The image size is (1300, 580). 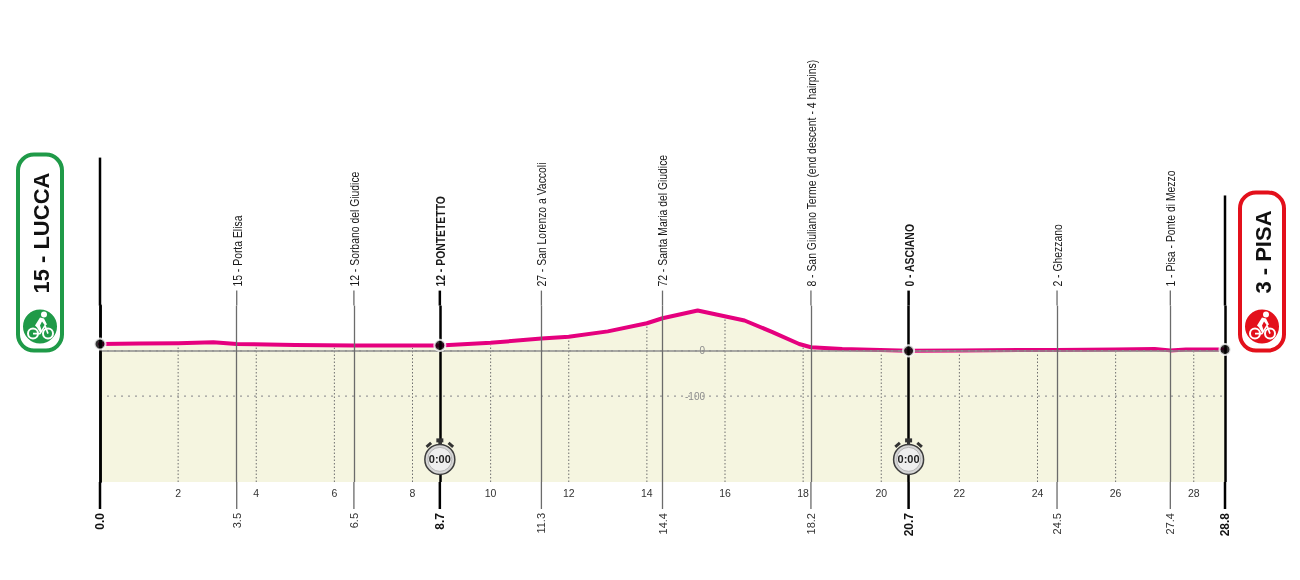 What do you see at coordinates (1115, 492) in the screenshot?
I see `x-tick-label: 26` at bounding box center [1115, 492].